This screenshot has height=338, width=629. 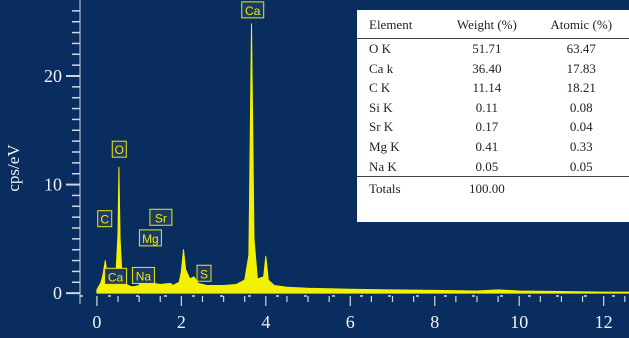 What do you see at coordinates (53, 185) in the screenshot?
I see `y-tick-label: 10` at bounding box center [53, 185].